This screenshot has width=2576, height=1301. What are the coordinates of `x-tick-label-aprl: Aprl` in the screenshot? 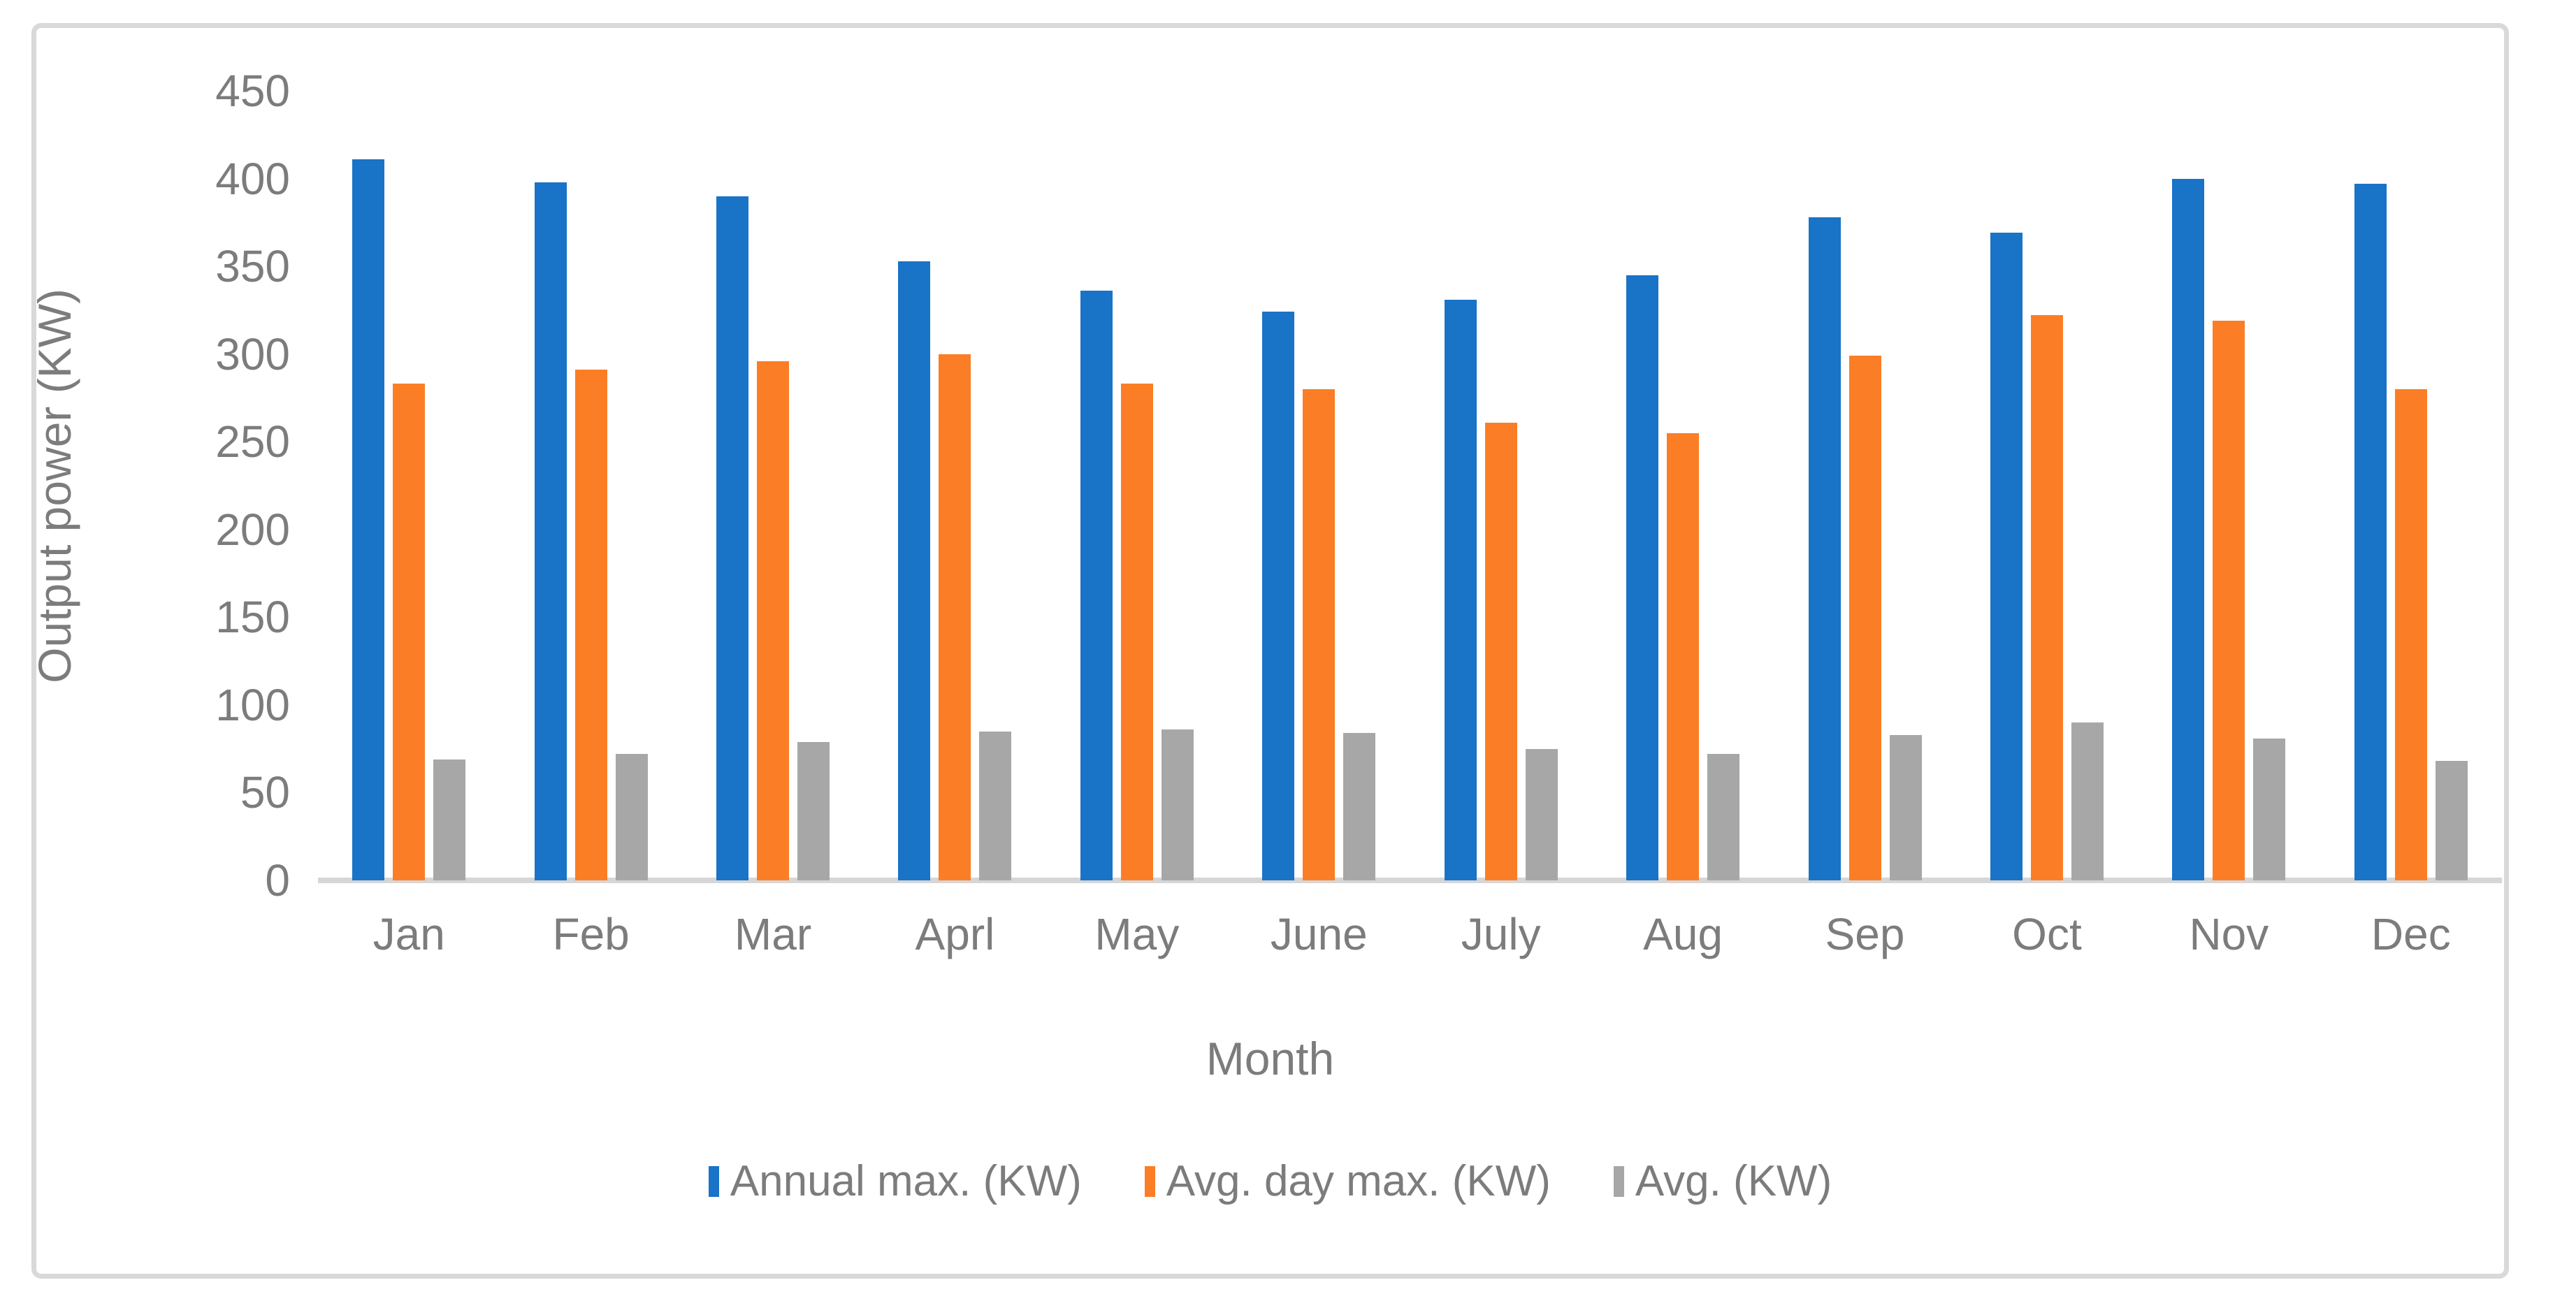 It's located at (955, 934).